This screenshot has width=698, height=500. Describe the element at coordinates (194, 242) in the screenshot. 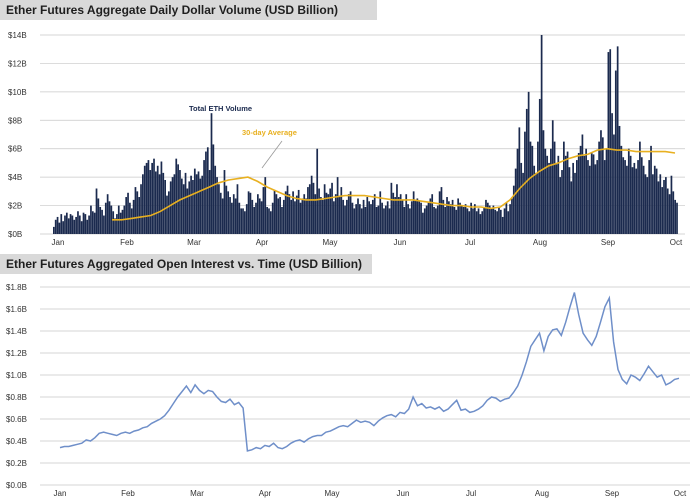

I see `volume-x-tick-label: Mar` at that location.